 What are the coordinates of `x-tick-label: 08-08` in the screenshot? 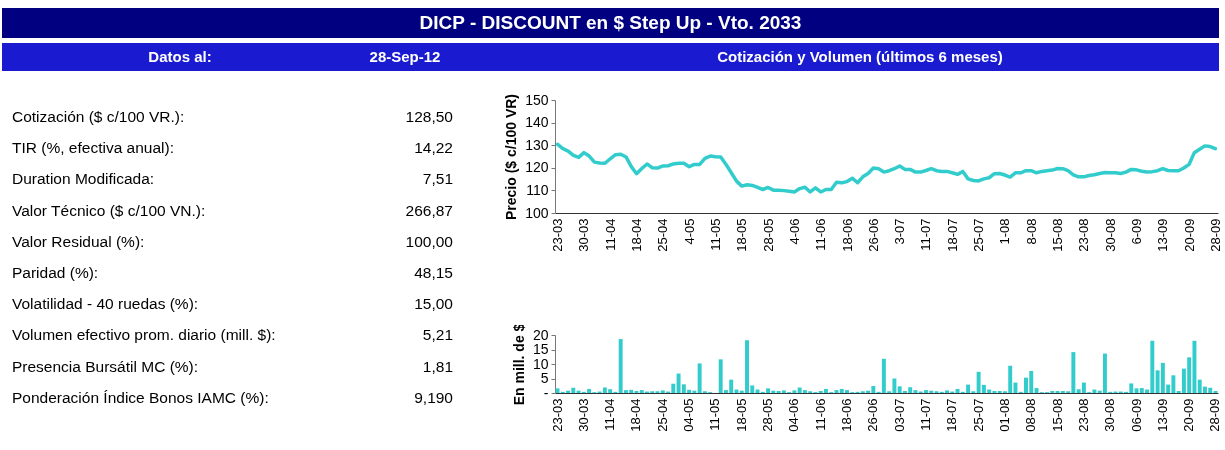 It's located at (1031, 415).